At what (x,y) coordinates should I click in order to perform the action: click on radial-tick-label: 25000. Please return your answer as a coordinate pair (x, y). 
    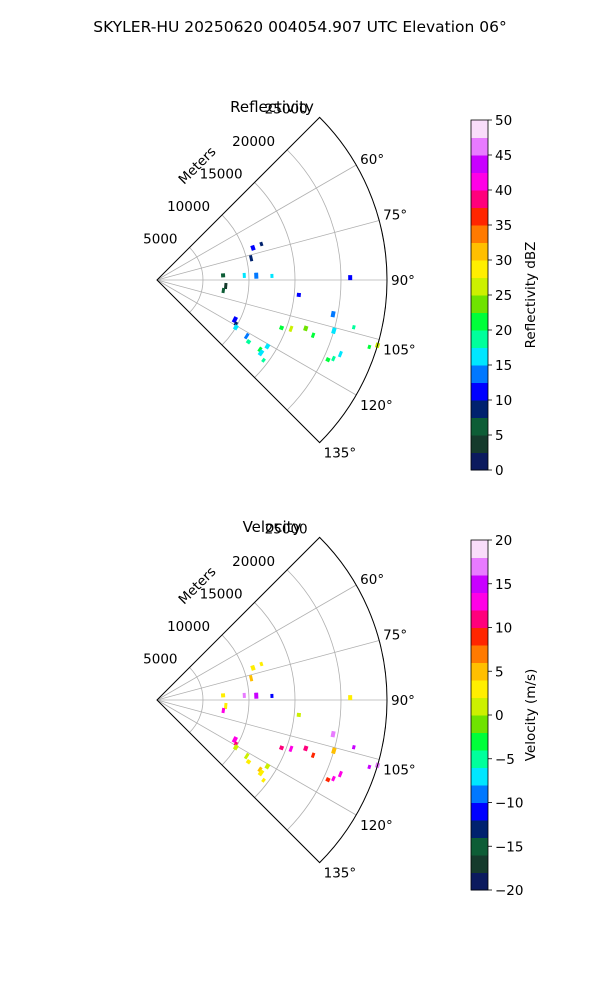
    Looking at the image, I should click on (286, 109).